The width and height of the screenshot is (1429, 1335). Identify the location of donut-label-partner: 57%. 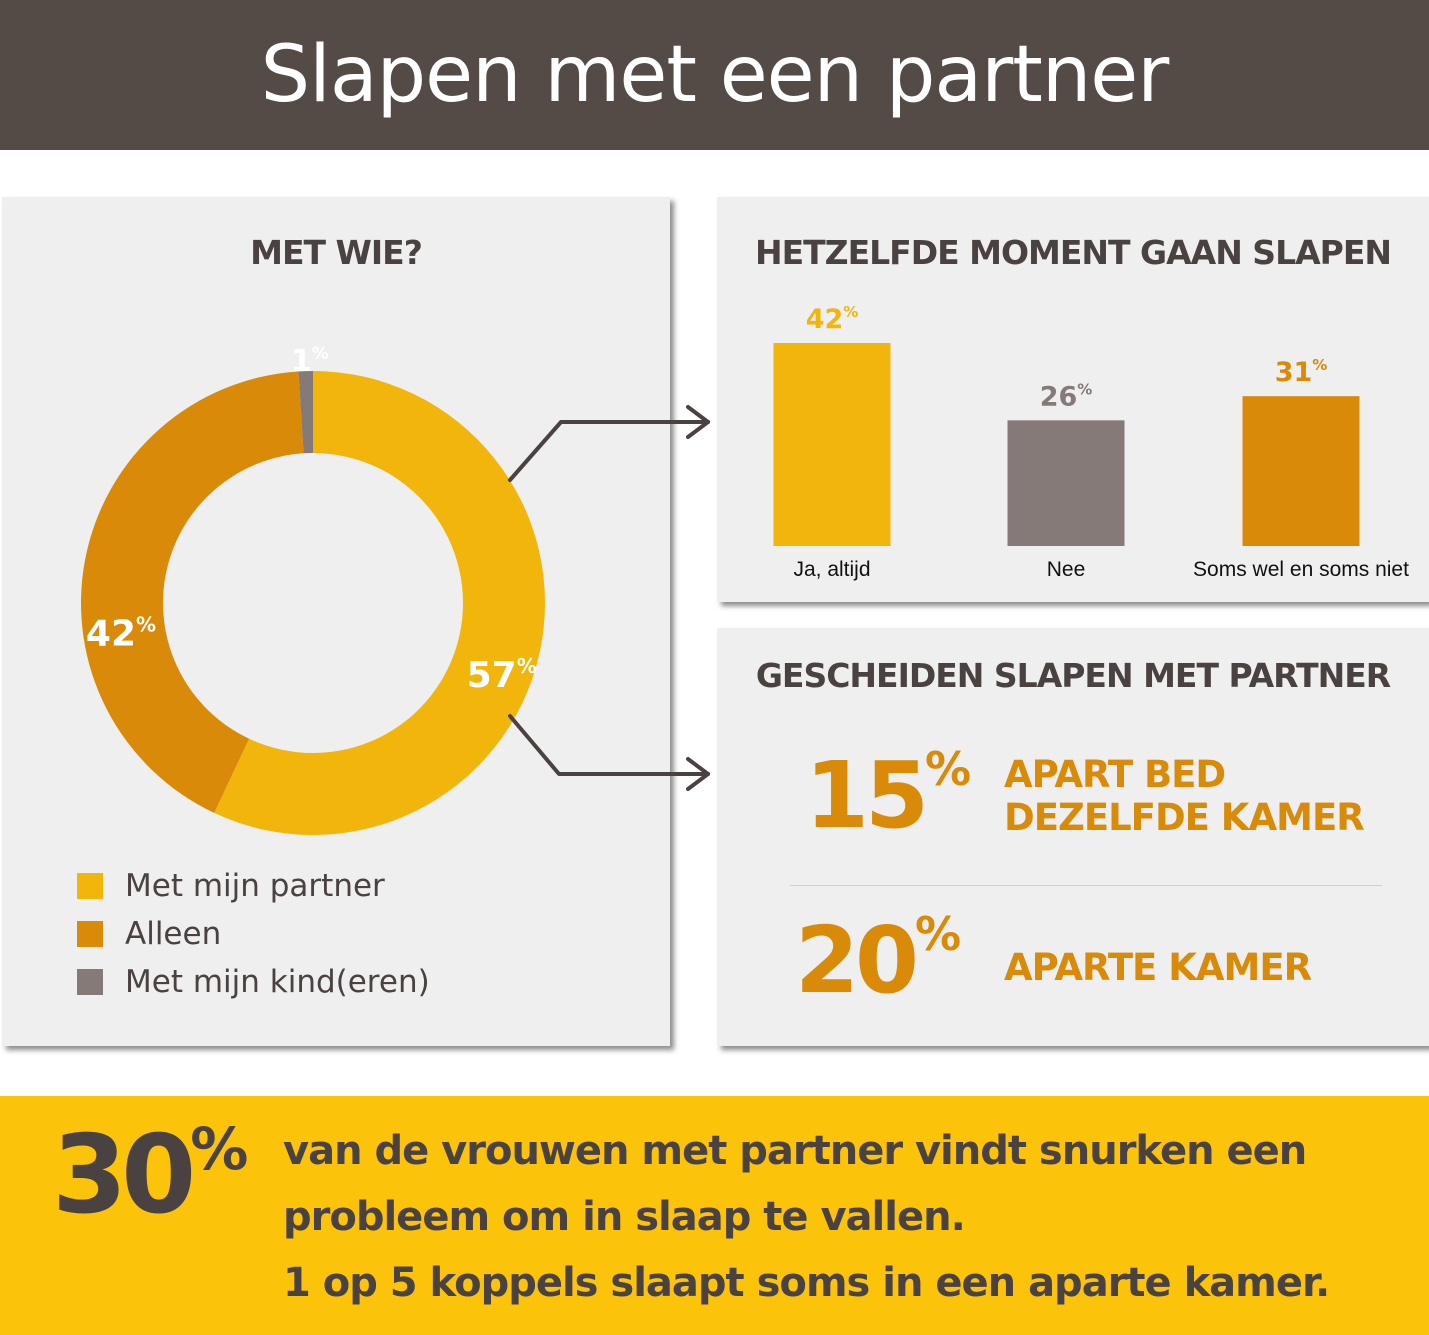
(502, 675).